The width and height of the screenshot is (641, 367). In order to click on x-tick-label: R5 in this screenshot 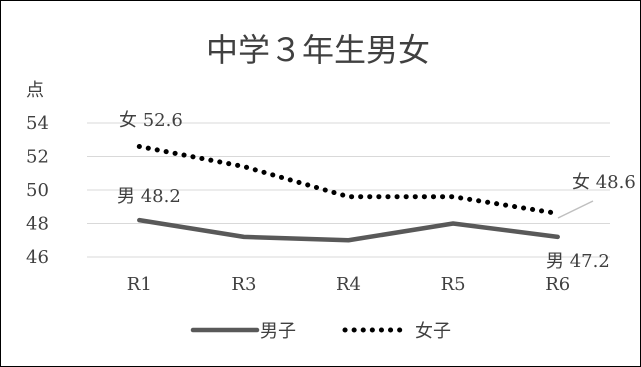, I will do `click(453, 284)`.